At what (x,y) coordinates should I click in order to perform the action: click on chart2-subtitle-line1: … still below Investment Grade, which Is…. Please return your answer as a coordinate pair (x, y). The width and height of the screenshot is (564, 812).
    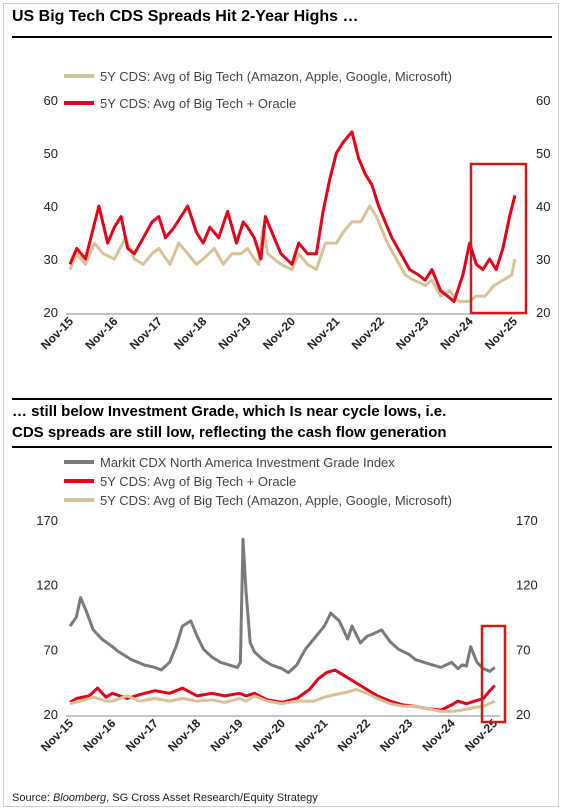
    Looking at the image, I should click on (229, 411).